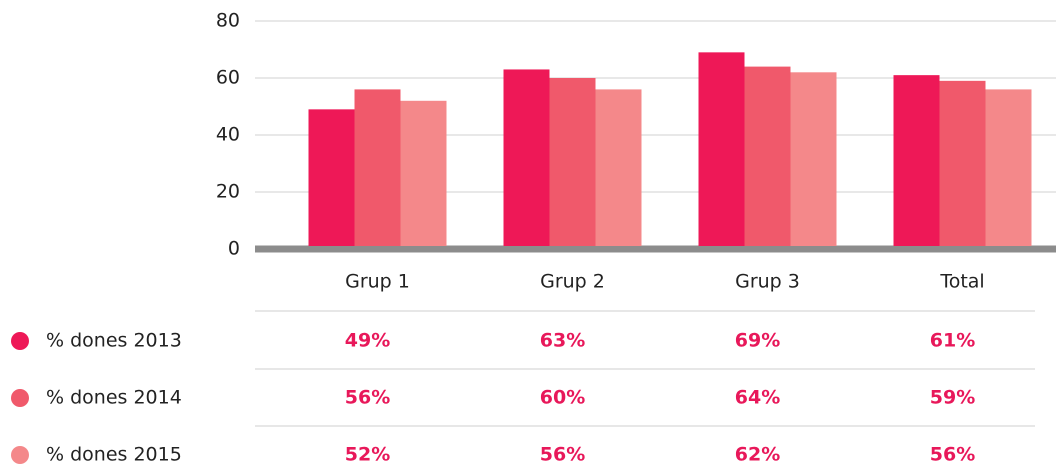 The width and height of the screenshot is (1056, 466). Describe the element at coordinates (114, 341) in the screenshot. I see `legend-label: % dones 2013` at that location.